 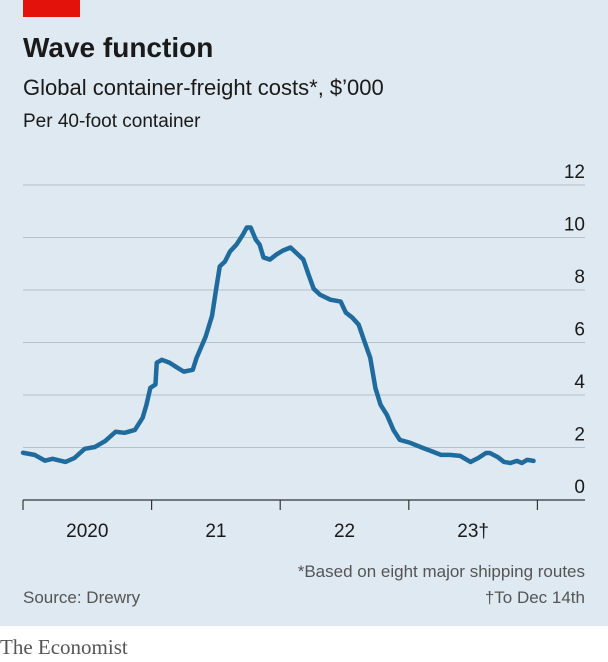 What do you see at coordinates (579, 330) in the screenshot?
I see `y-tick-label: 6` at bounding box center [579, 330].